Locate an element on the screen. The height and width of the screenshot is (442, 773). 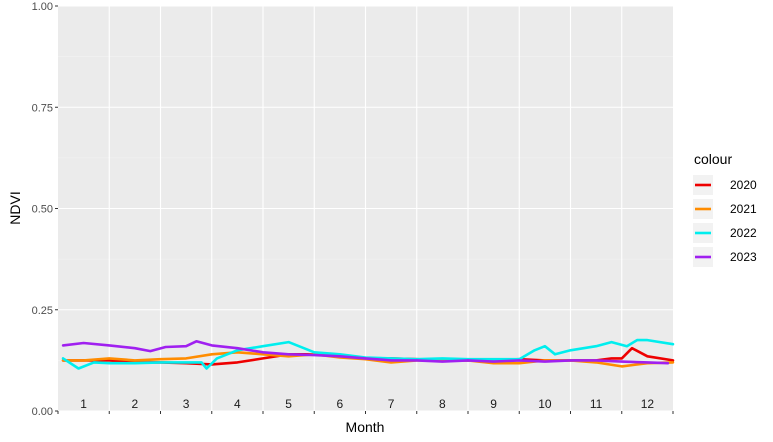
month-label: 7 is located at coordinates (391, 404).